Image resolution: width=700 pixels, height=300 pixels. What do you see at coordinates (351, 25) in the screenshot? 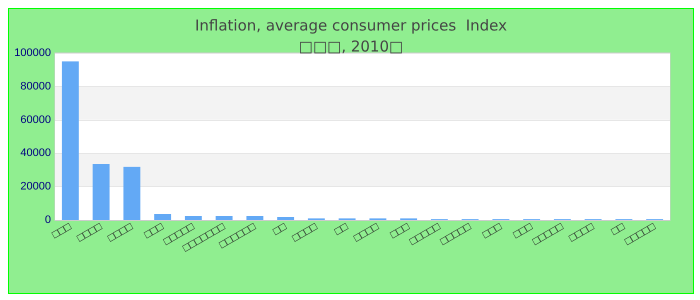
I see `chart-title: Inflation, average consumer prices Index` at bounding box center [351, 25].